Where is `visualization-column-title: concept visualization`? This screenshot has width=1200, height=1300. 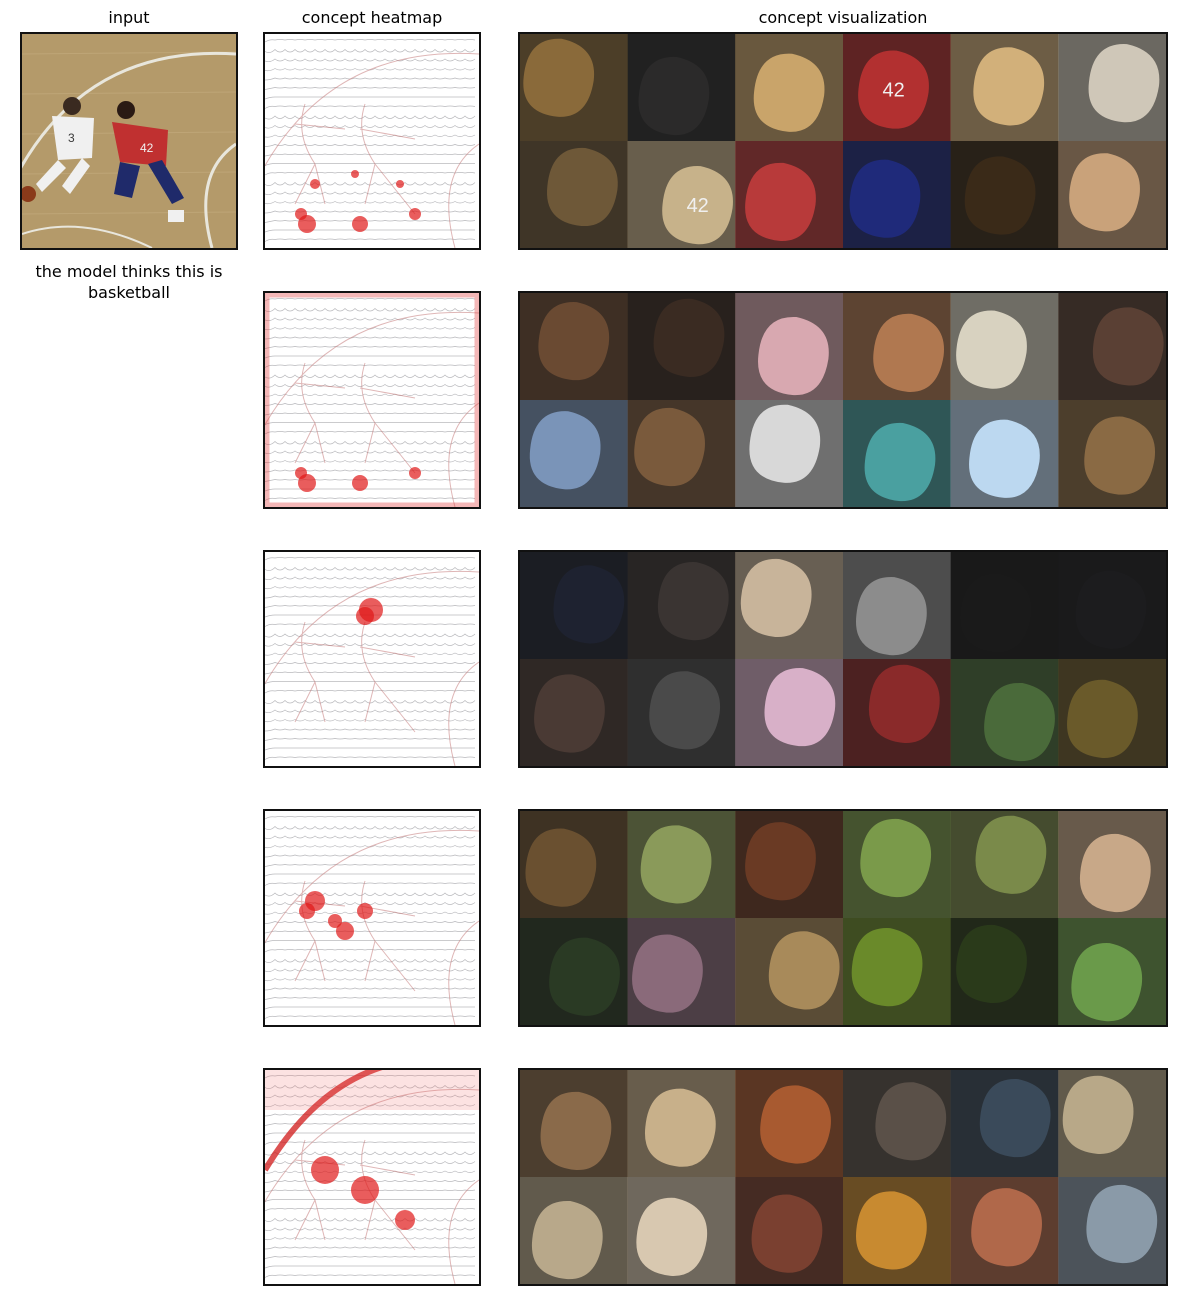 visualization-column-title: concept visualization is located at coordinates (843, 17).